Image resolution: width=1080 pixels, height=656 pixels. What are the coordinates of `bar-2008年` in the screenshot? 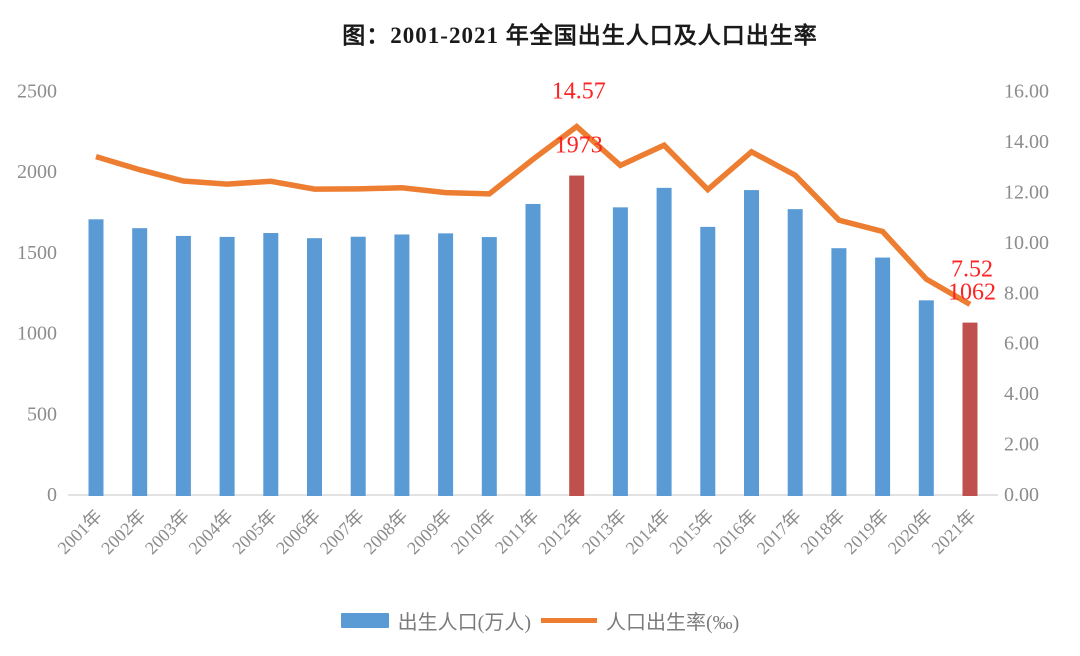 It's located at (402, 365).